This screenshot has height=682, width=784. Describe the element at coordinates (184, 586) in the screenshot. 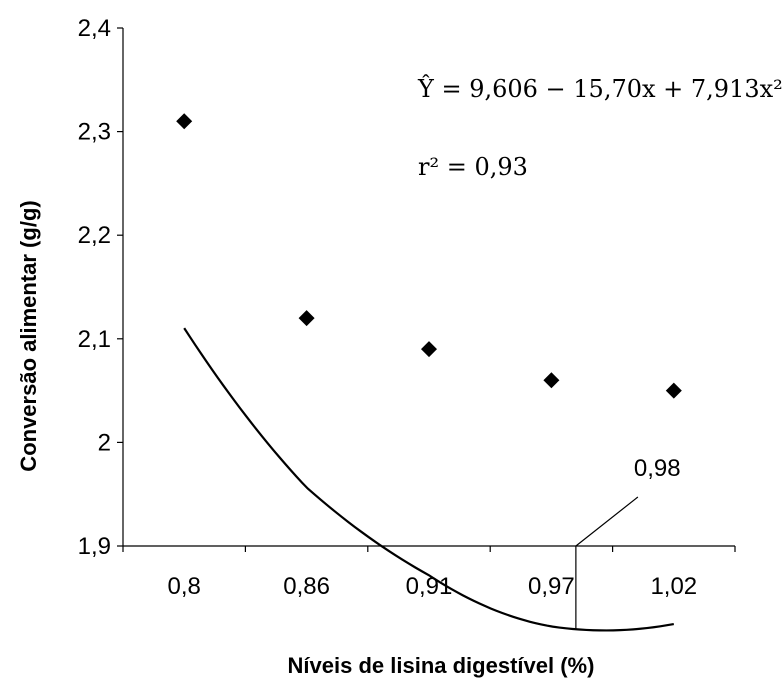

I see `x-tick-label: 0,8` at that location.